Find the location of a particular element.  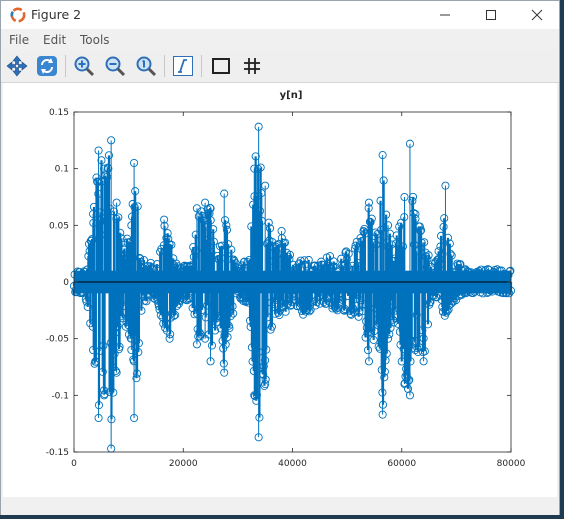

pan-button is located at coordinates (17, 66).